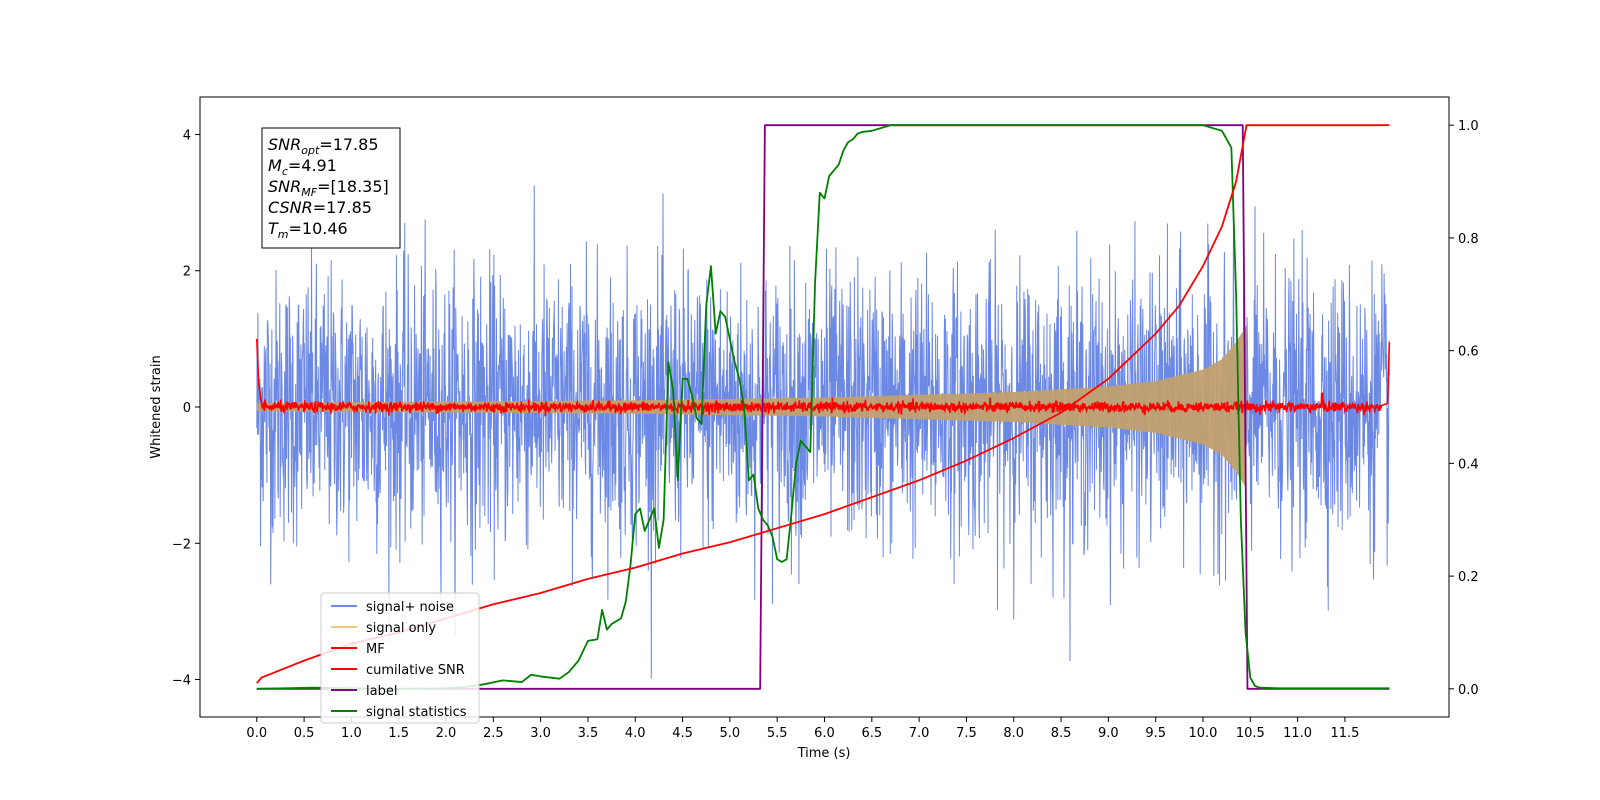 The width and height of the screenshot is (1600, 800). What do you see at coordinates (381, 691) in the screenshot?
I see `legend-label: label` at bounding box center [381, 691].